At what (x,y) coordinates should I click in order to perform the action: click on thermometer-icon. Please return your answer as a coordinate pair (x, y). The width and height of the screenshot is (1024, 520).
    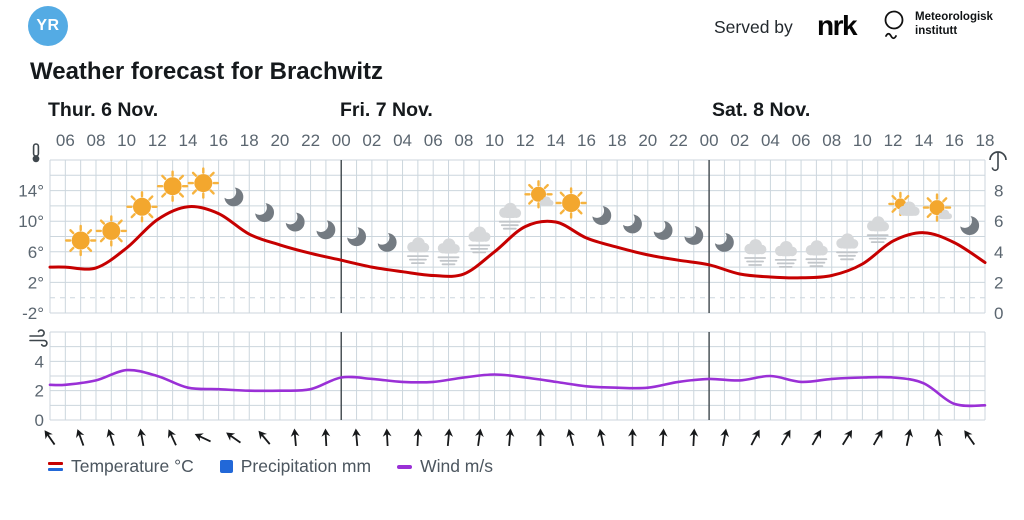
    Looking at the image, I should click on (36, 153).